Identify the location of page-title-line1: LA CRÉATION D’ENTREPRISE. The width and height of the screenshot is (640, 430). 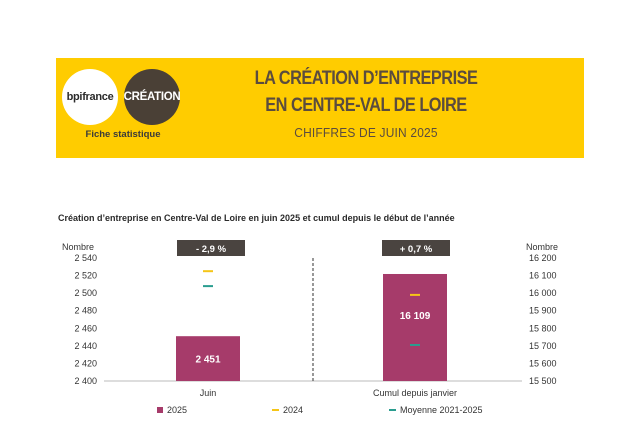
(366, 78).